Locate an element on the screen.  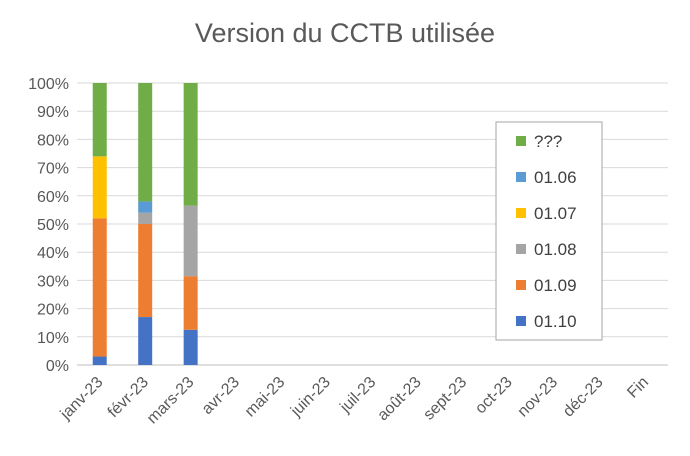
x-tick-label: Fin is located at coordinates (638, 388).